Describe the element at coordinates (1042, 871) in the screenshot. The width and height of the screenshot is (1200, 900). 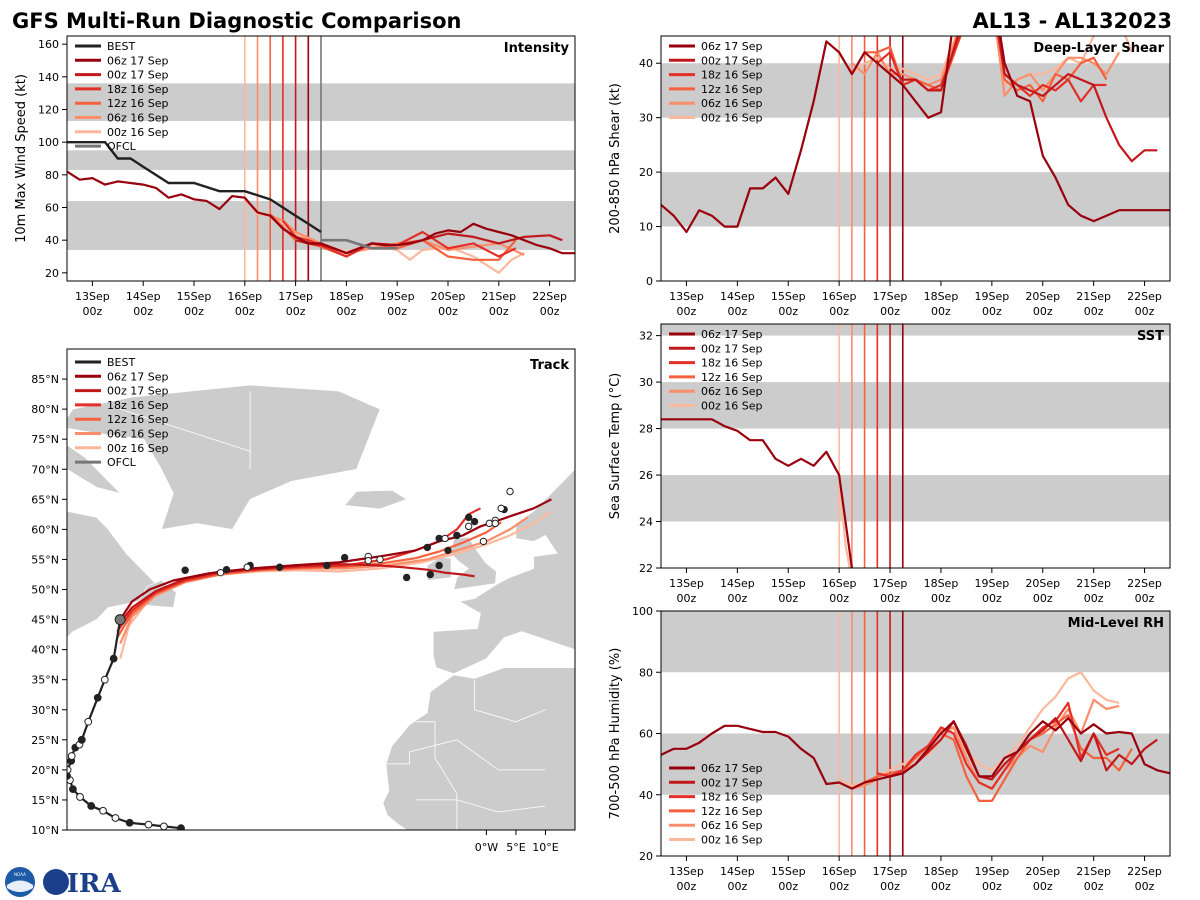
I see `rh-xtick-label-7: 20Sep` at that location.